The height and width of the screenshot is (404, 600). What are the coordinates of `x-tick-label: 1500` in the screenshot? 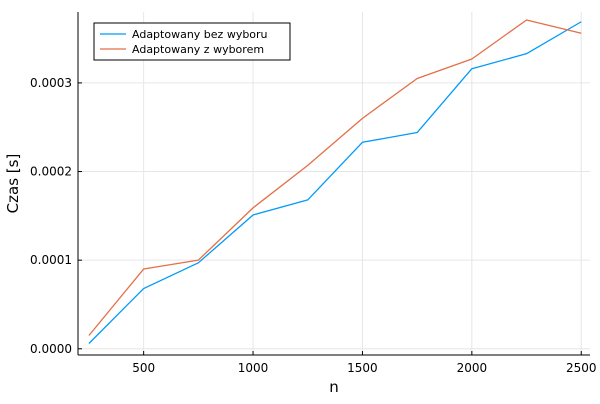 It's located at (362, 368).